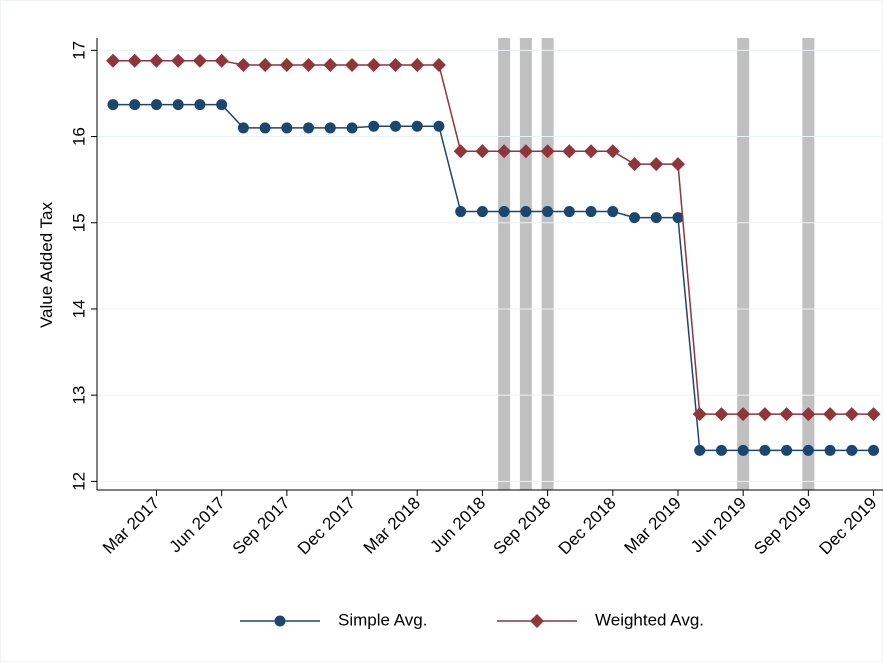 This screenshot has height=662, width=883. I want to click on legend-label: Weighted Avg., so click(649, 619).